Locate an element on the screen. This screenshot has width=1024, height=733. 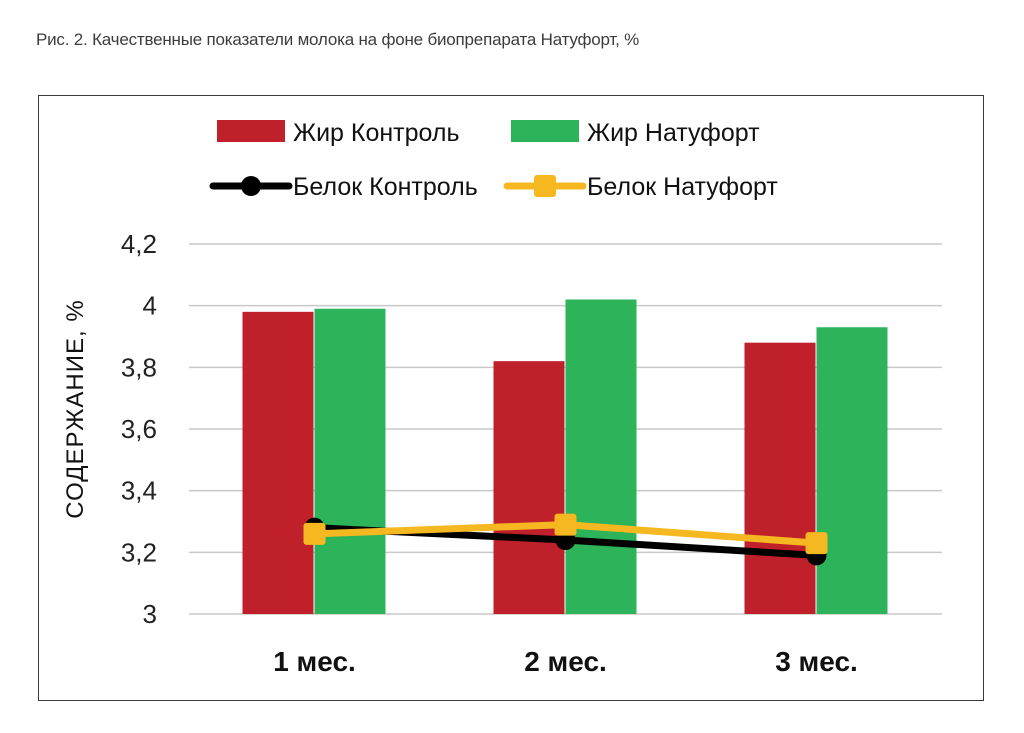
lines is located at coordinates (565, 539).